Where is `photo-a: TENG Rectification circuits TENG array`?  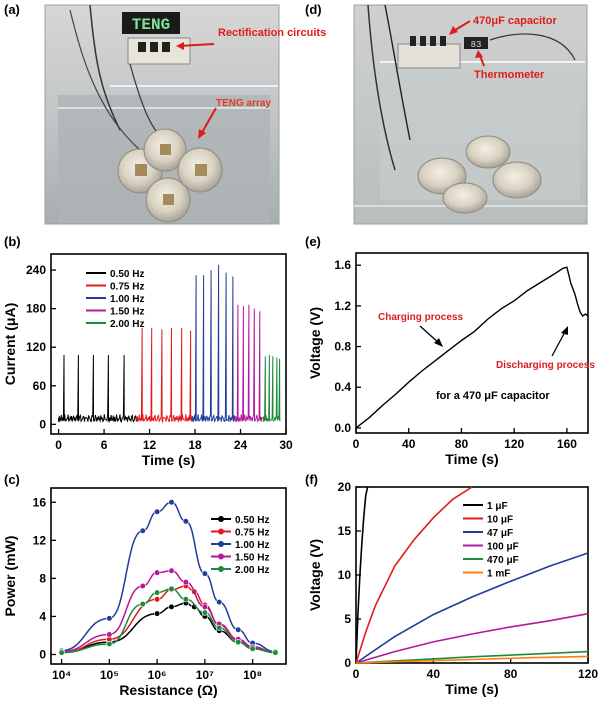
photo-a: TENG Rectification circuits TENG array is located at coordinates (185, 114).